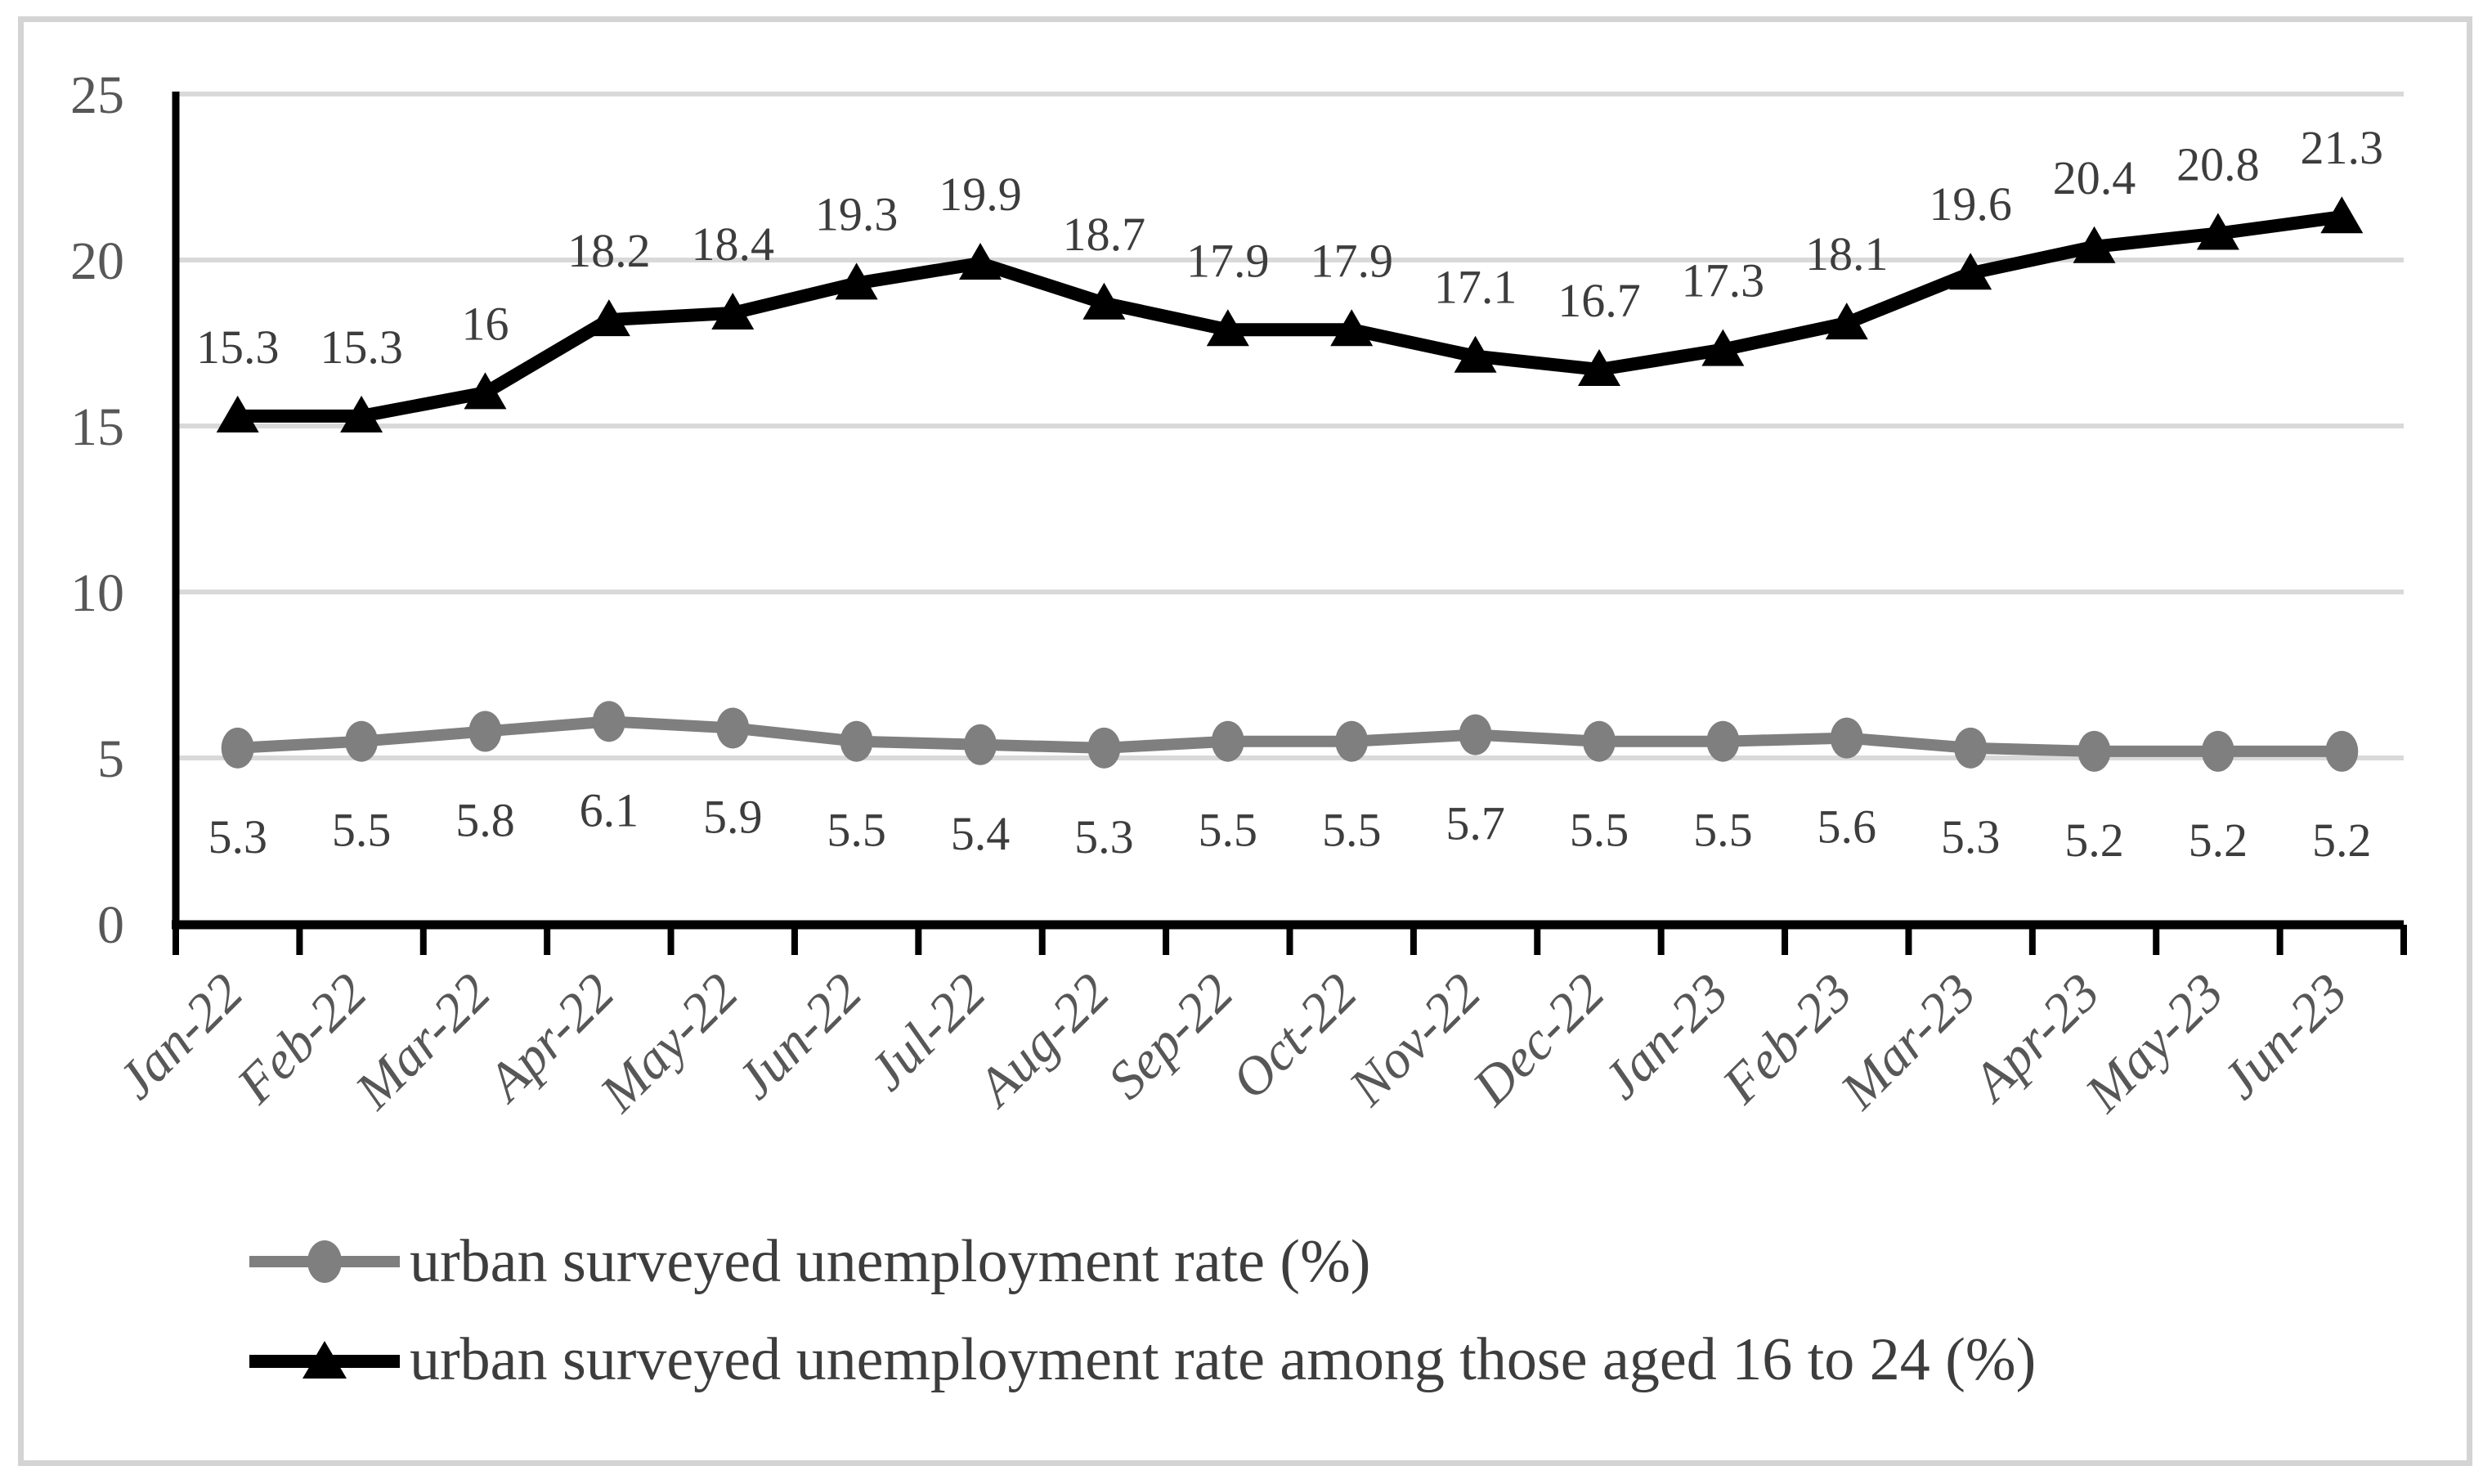 The height and width of the screenshot is (1484, 2492). Describe the element at coordinates (609, 809) in the screenshot. I see `data-label: 6.1` at that location.